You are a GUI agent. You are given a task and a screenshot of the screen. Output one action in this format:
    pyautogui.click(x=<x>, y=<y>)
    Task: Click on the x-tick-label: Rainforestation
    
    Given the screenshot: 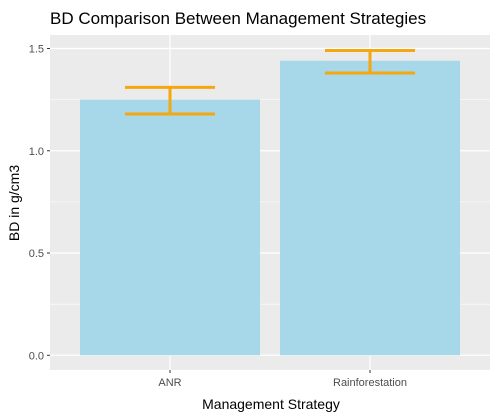 What is the action you would take?
    pyautogui.click(x=370, y=383)
    